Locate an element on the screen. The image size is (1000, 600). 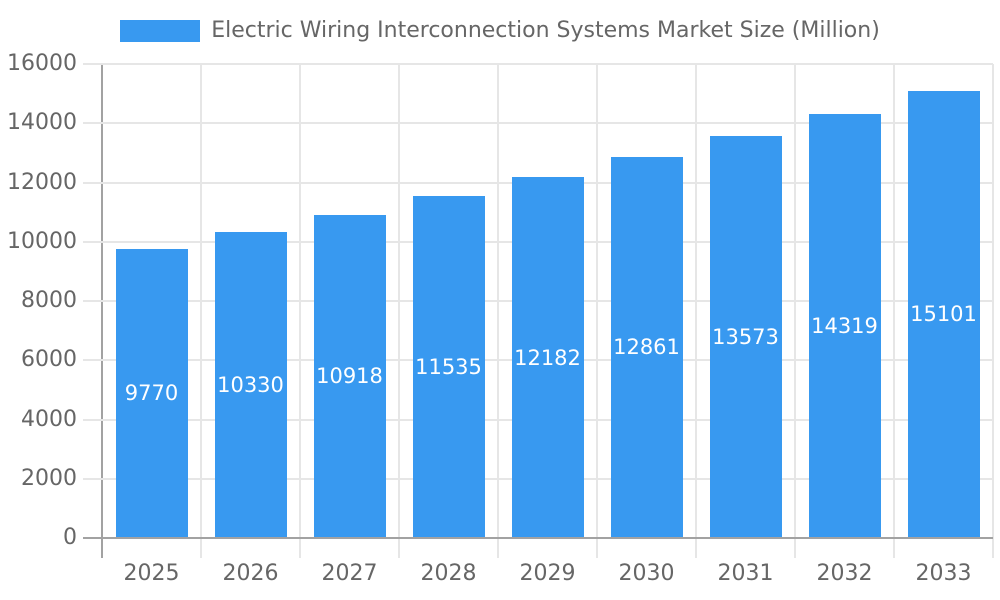
bar-value-label: 12182 is located at coordinates (547, 357).